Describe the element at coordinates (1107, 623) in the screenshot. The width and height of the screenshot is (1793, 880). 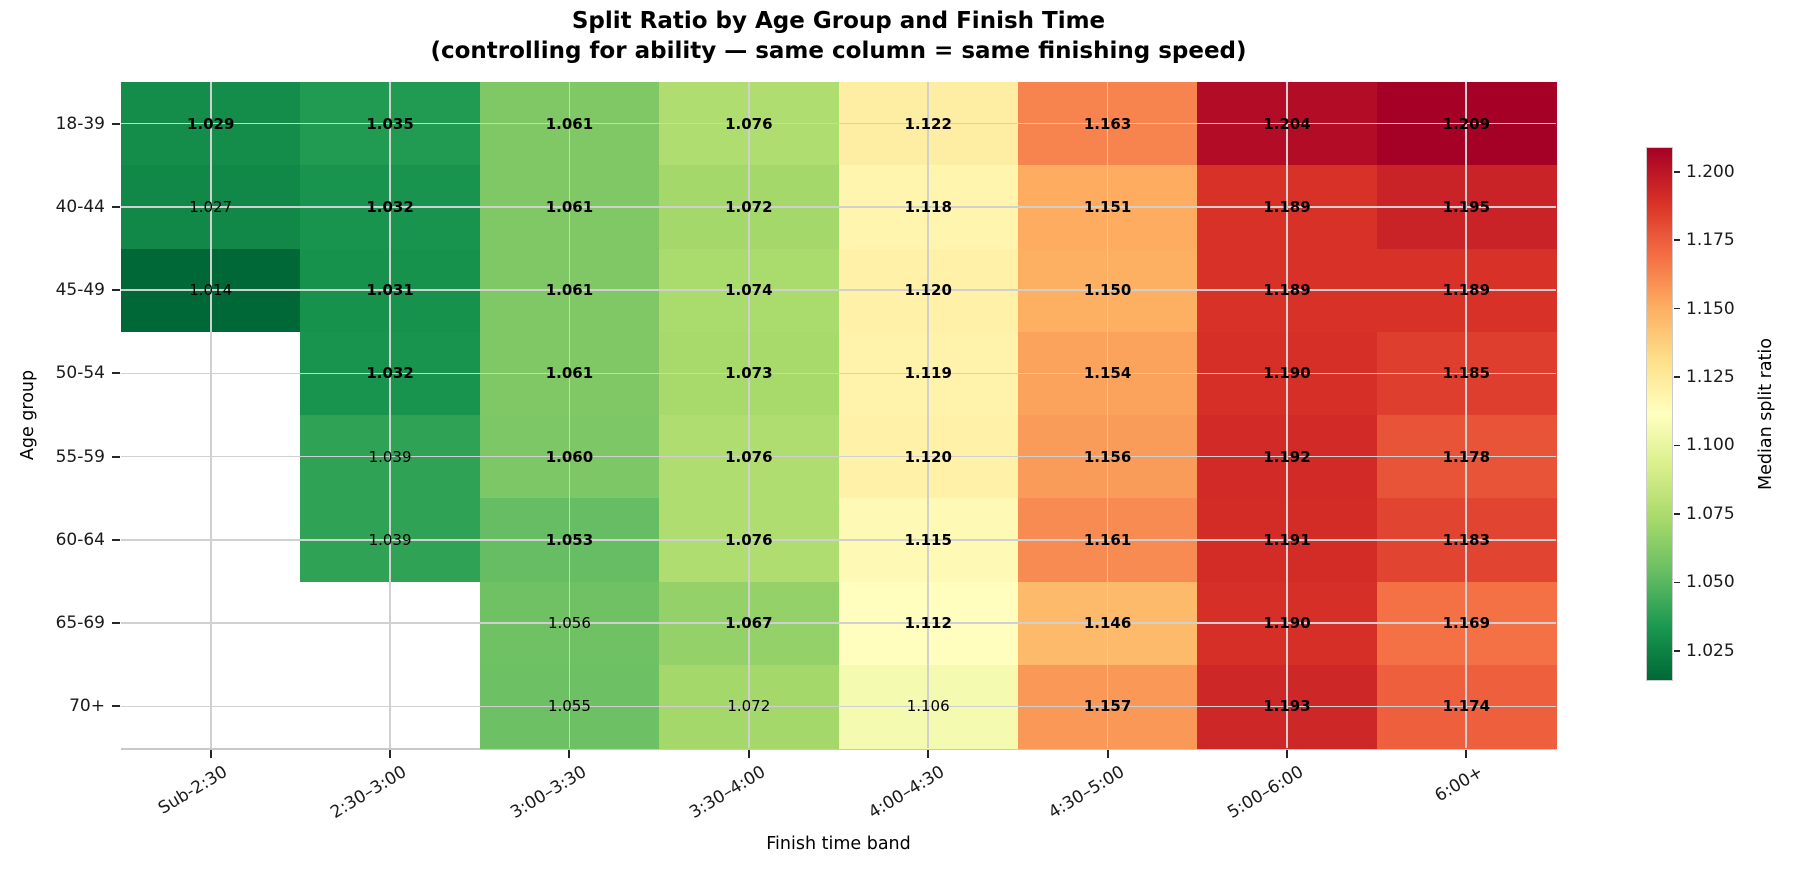
I see `cell-value: 1.146` at that location.